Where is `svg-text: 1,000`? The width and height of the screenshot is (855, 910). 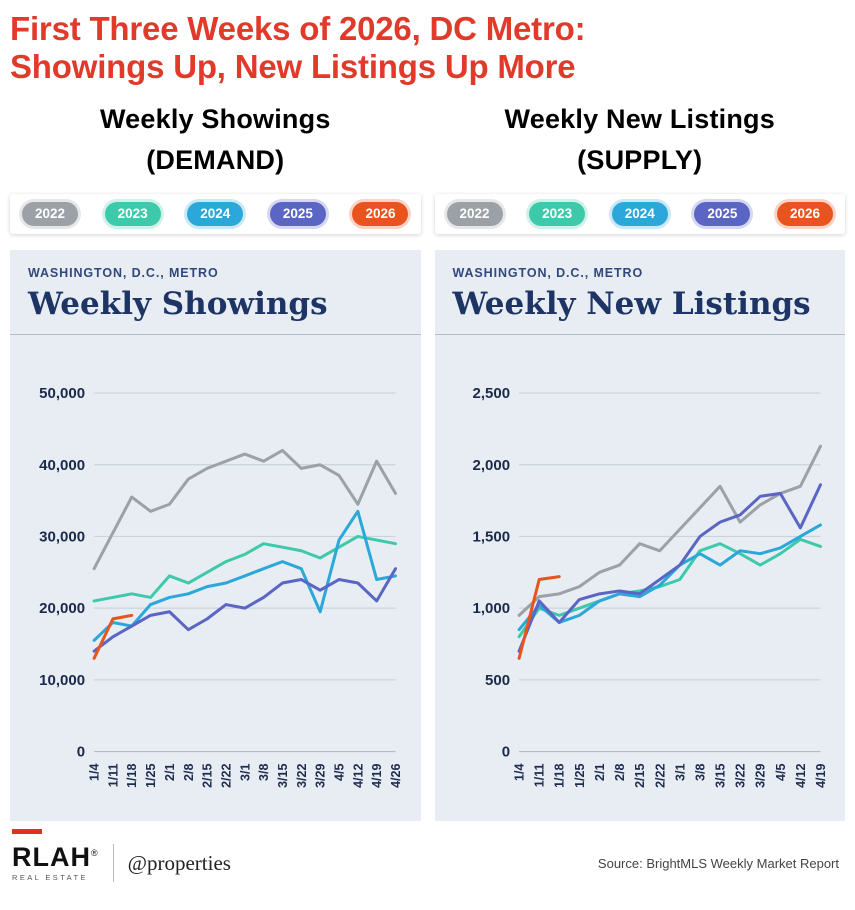 svg-text: 1,000 is located at coordinates (491, 608).